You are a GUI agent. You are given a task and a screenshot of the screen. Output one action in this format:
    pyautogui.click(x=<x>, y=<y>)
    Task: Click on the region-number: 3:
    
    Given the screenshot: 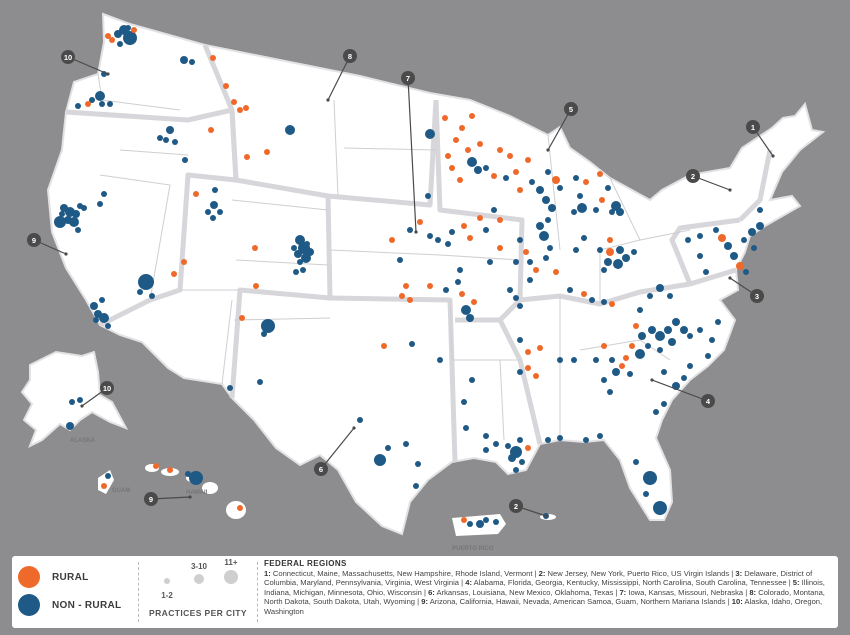 What is the action you would take?
    pyautogui.click(x=739, y=573)
    